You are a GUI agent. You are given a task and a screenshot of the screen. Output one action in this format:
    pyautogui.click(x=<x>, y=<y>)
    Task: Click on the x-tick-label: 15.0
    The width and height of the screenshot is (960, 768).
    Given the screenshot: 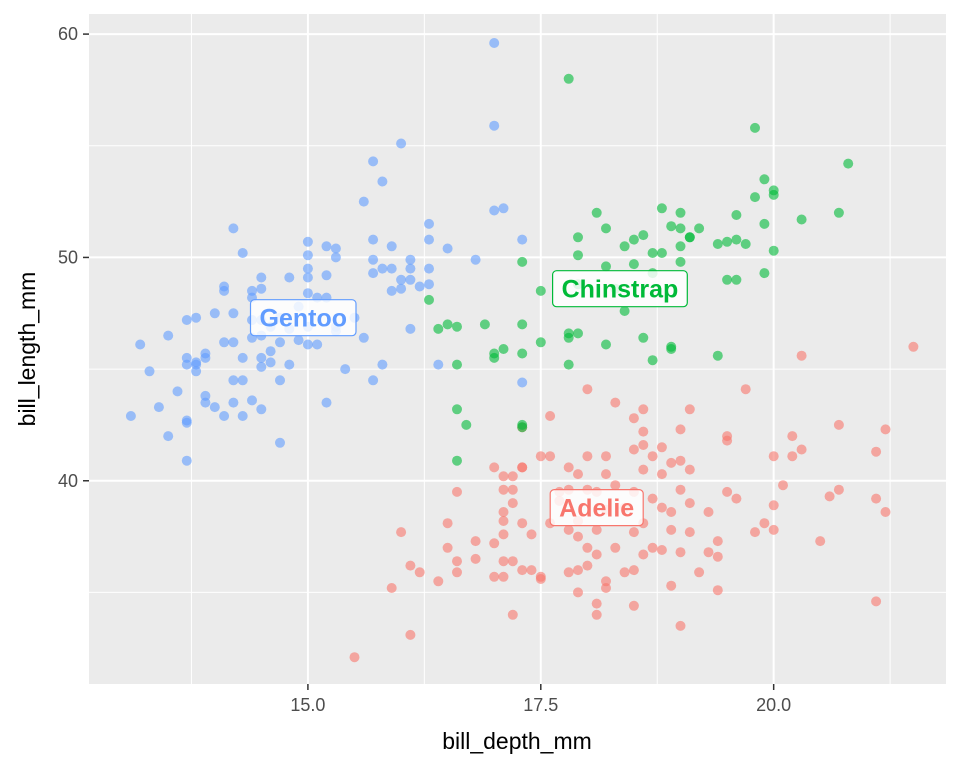 What is the action you would take?
    pyautogui.click(x=307, y=705)
    